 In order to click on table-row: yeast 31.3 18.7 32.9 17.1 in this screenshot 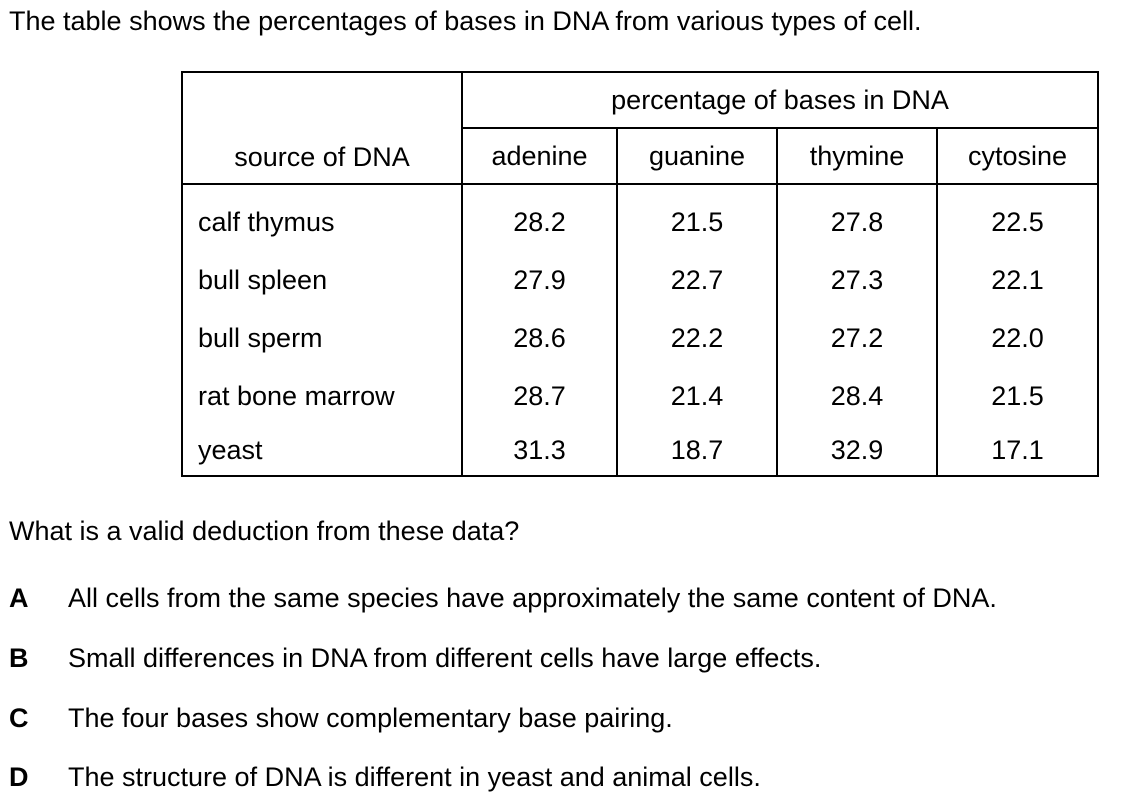, I will do `click(640, 451)`.